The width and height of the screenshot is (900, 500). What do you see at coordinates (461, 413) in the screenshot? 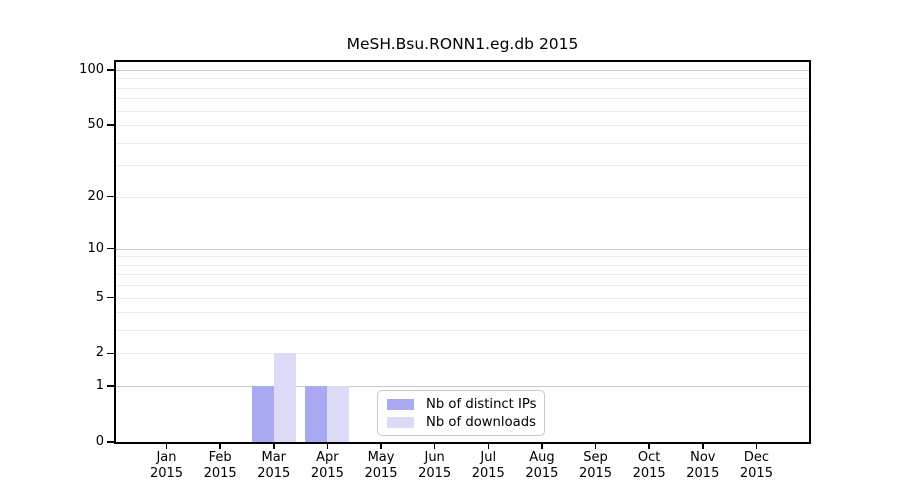
I see `legend: Nb of distinct IPs Nb of downloads` at bounding box center [461, 413].